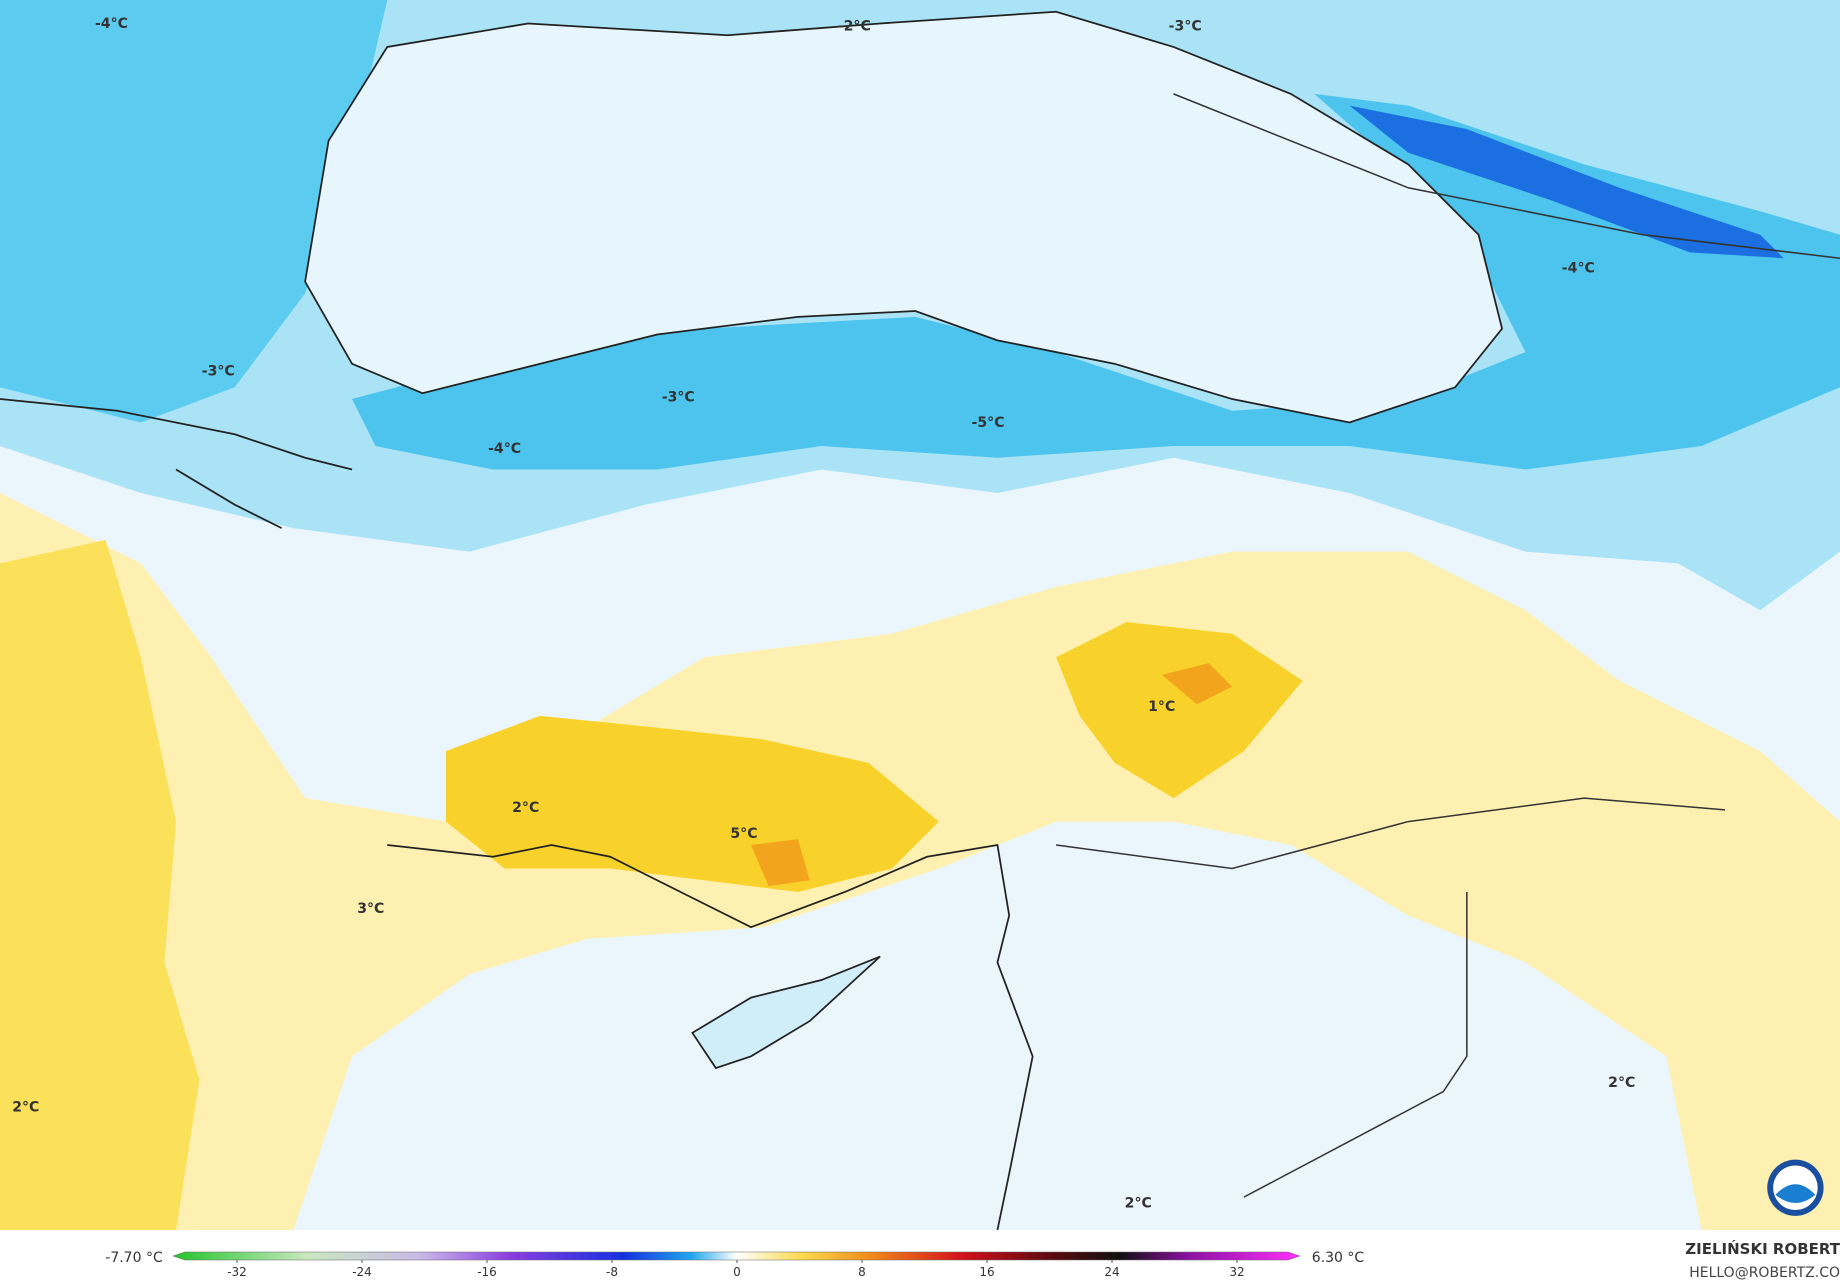 Image resolution: width=1840 pixels, height=1287 pixels. I want to click on cold-extreme, so click(1566, 182).